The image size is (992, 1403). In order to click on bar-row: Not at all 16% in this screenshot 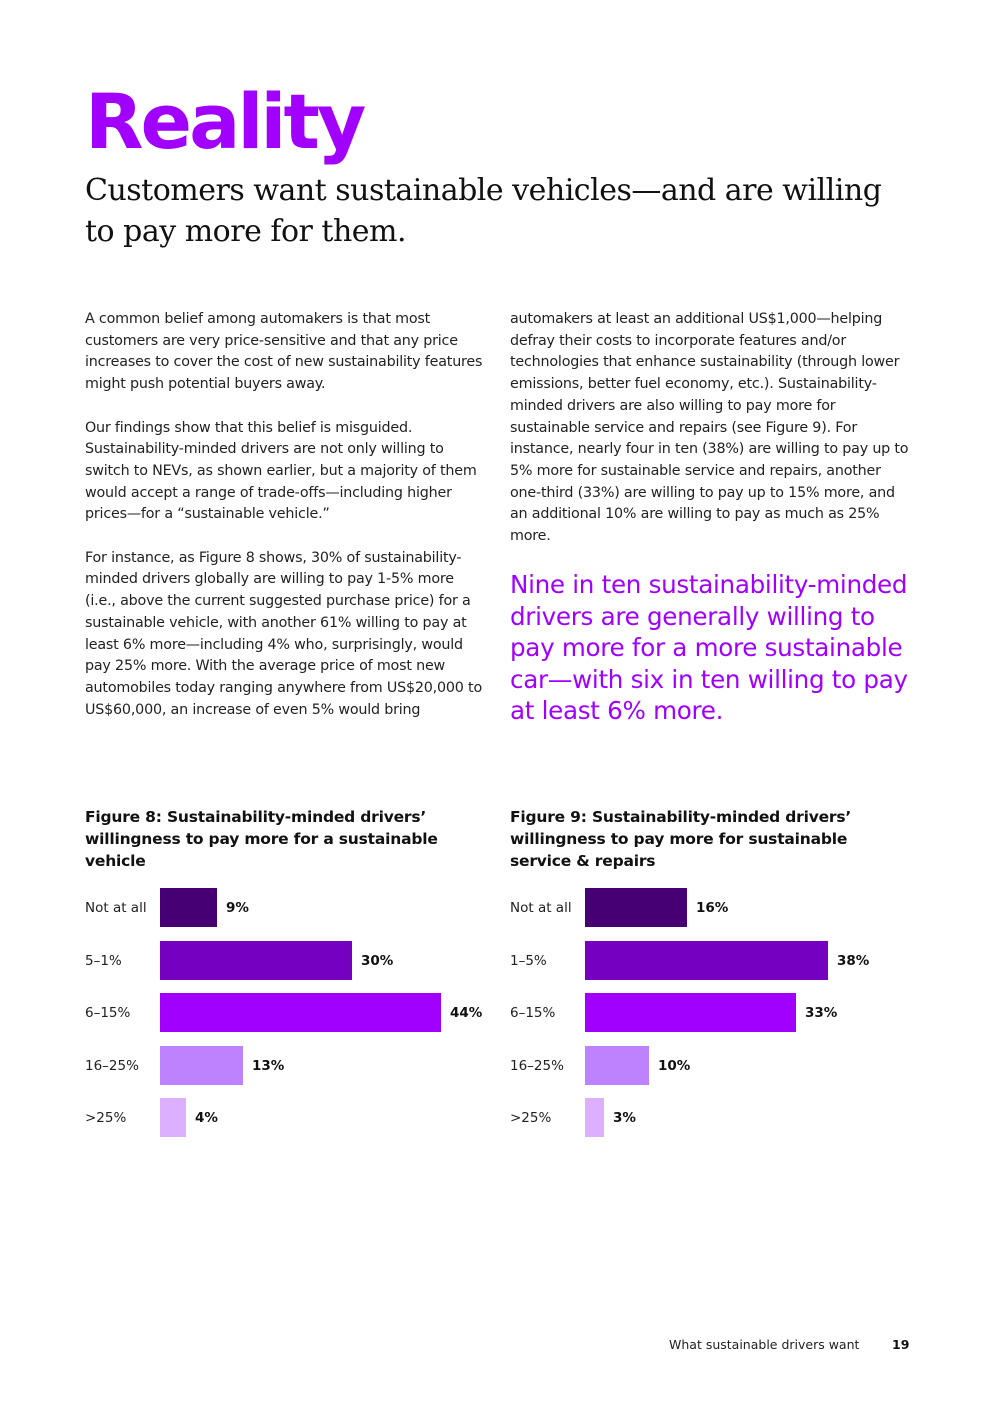, I will do `click(710, 908)`.